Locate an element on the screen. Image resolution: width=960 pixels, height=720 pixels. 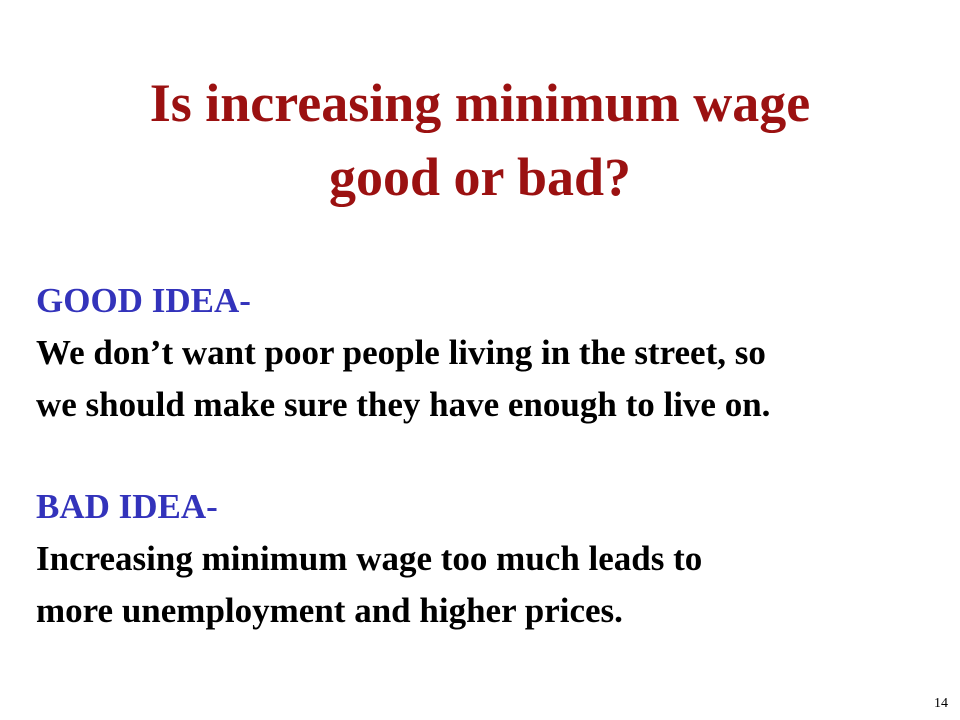
slide-title-line: Is increasing minimum wage is located at coordinates (480, 103).